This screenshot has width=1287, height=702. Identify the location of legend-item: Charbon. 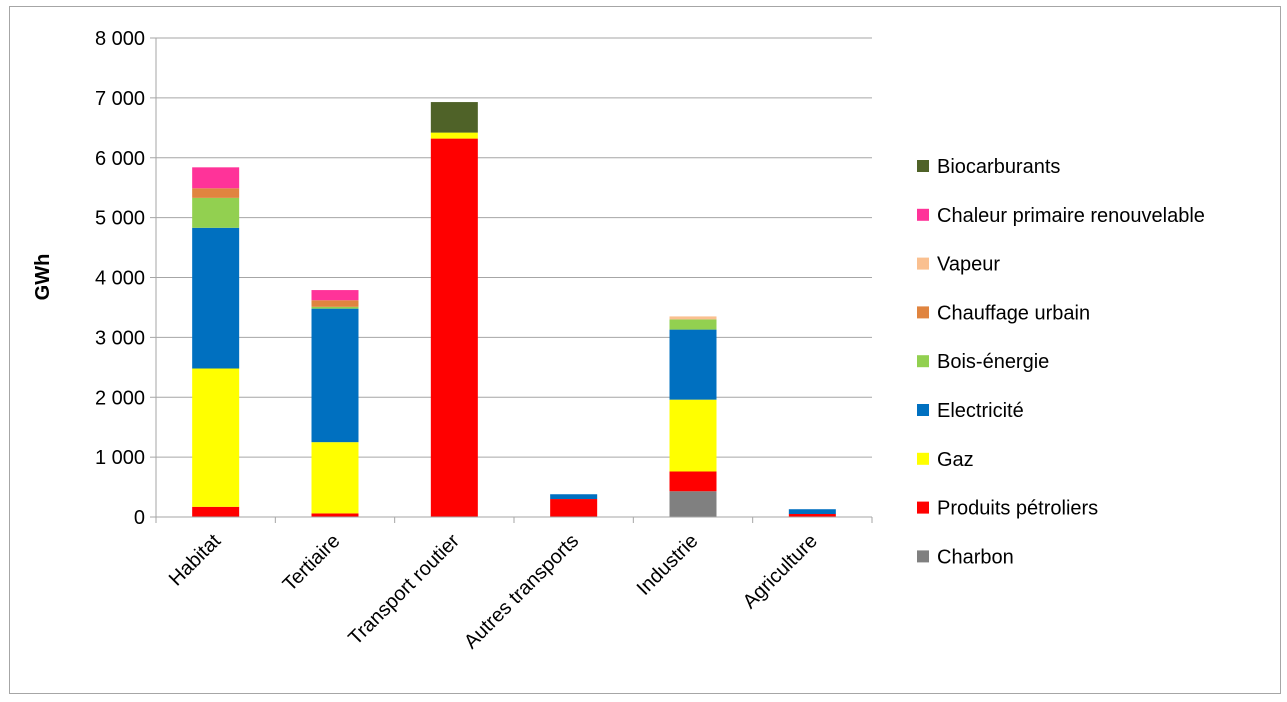
(965, 557).